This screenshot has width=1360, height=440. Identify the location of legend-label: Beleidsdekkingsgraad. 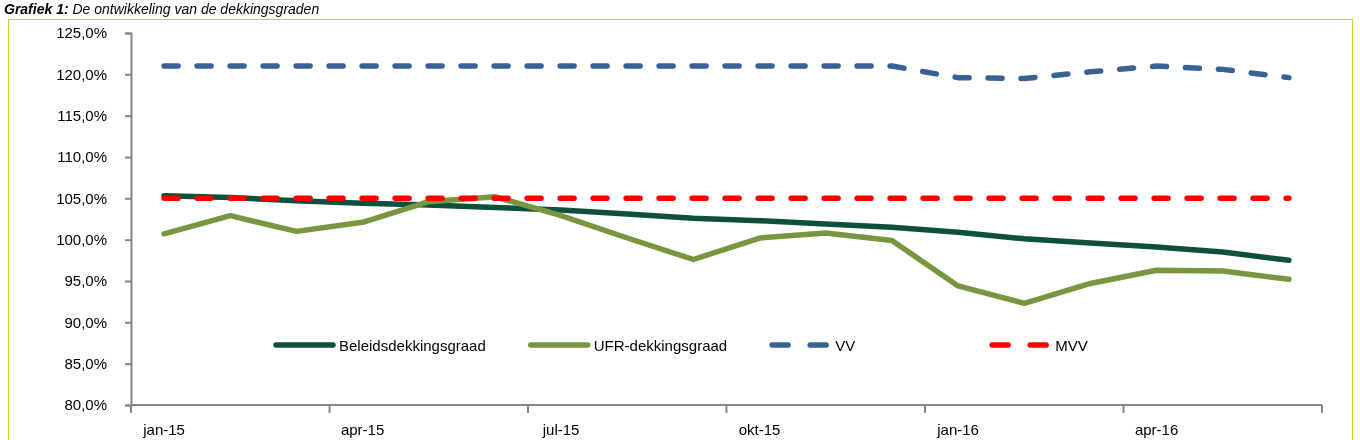
(412, 345).